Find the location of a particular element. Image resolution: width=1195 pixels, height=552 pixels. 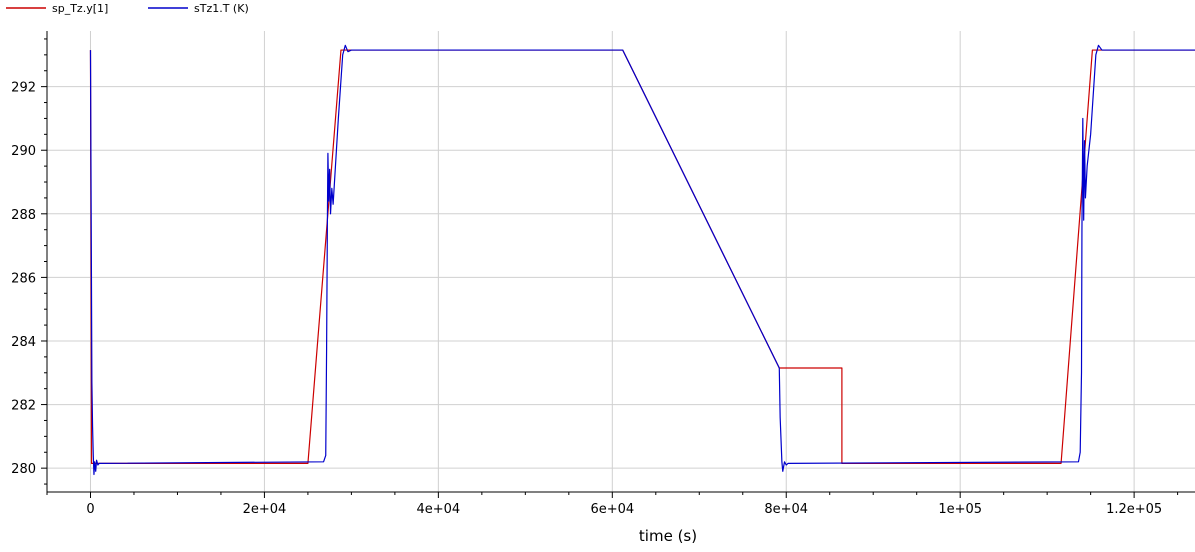

legend-label-1: sTz1.T (K) is located at coordinates (221, 8).